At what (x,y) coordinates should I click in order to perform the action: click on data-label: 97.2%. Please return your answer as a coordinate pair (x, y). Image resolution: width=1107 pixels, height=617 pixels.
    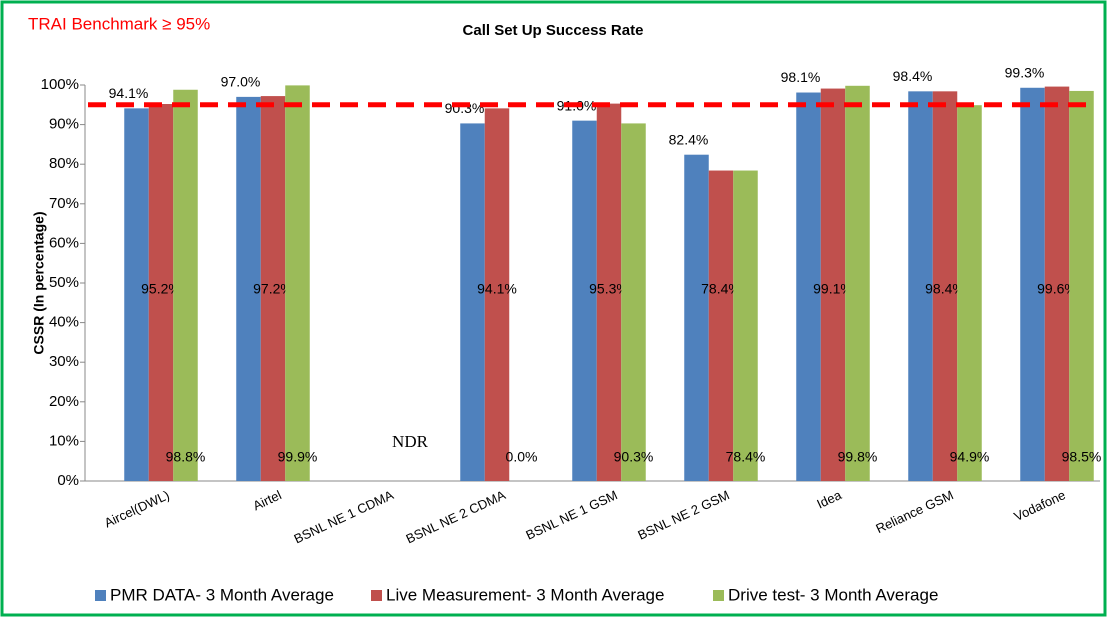
    Looking at the image, I should click on (273, 289).